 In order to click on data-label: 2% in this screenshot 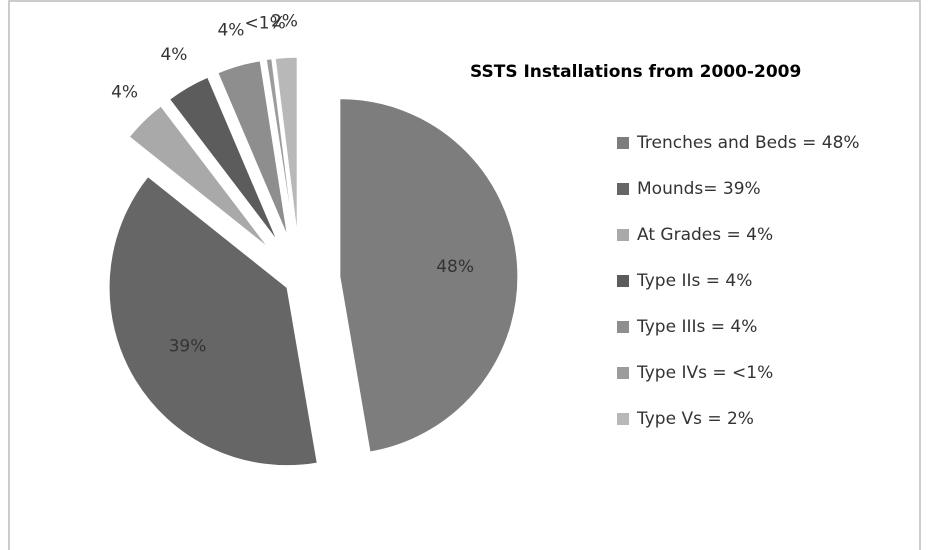, I will do `click(284, 21)`.